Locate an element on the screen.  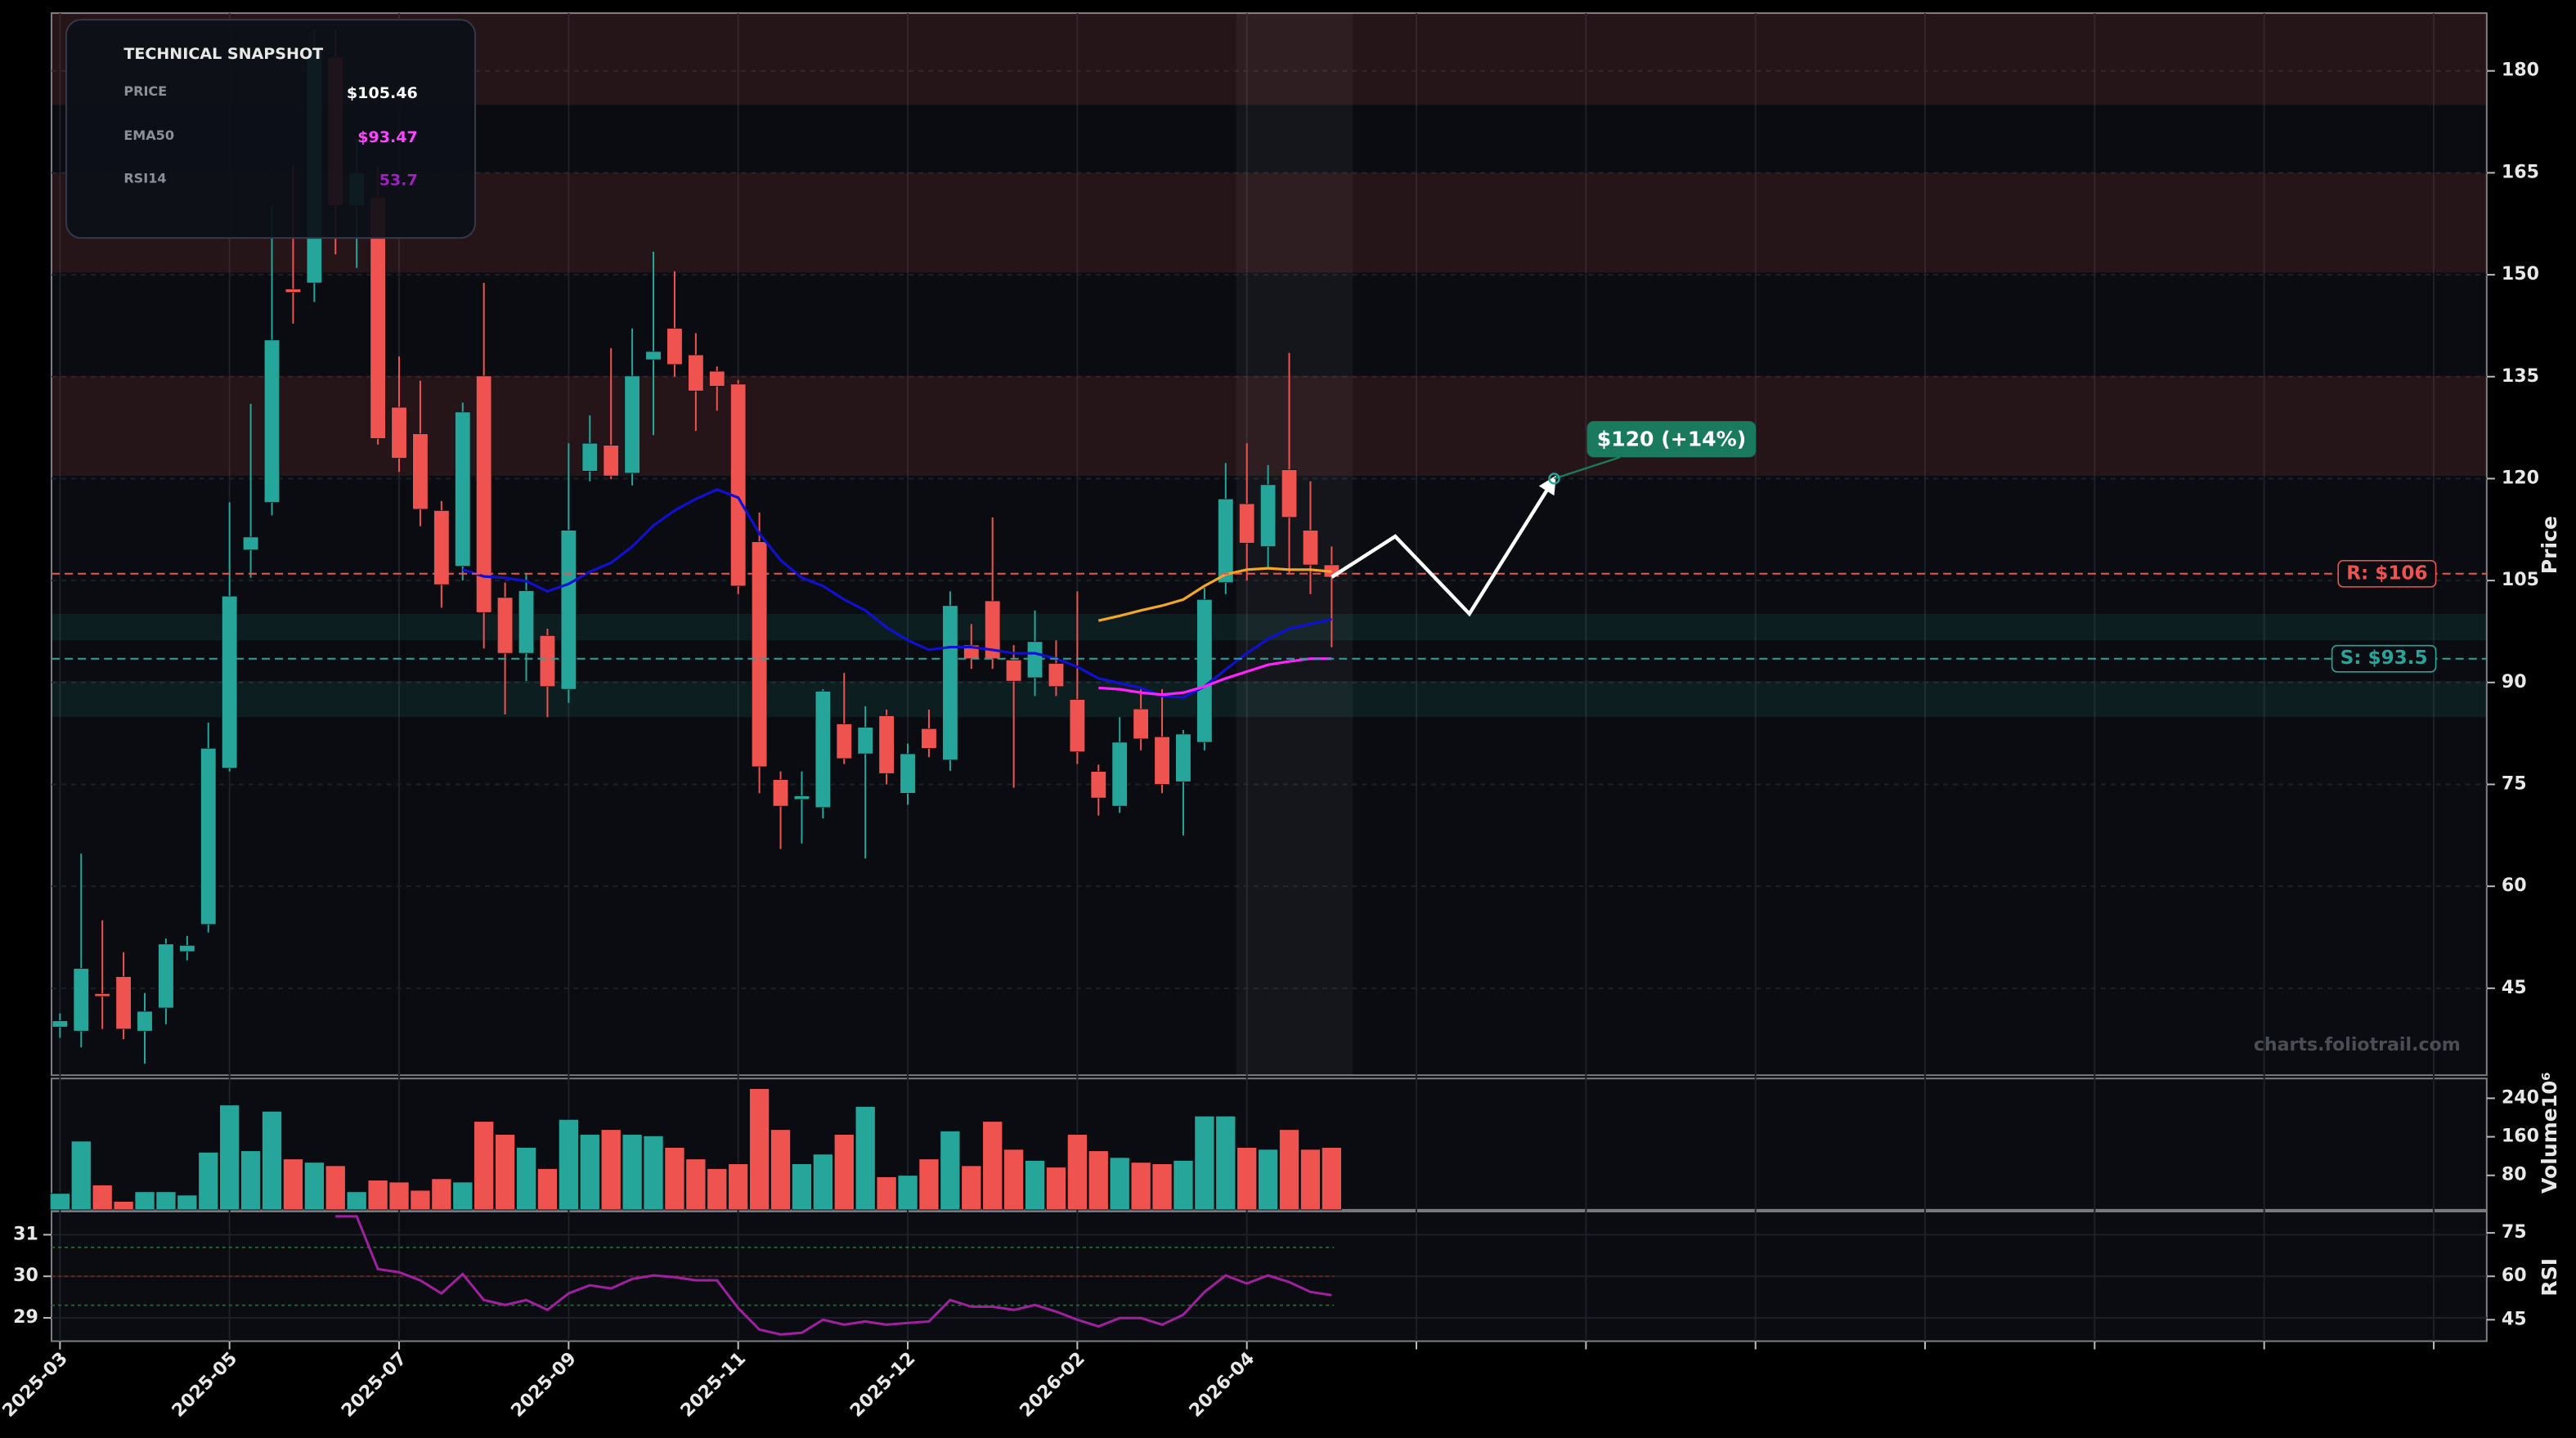
snapshot-label: EMA50 is located at coordinates (148, 135).